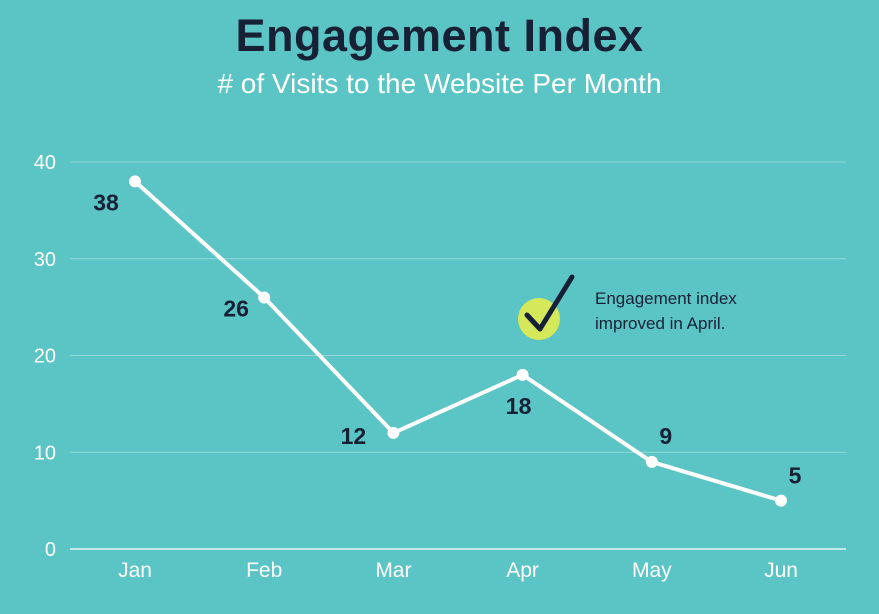 The width and height of the screenshot is (879, 614). Describe the element at coordinates (50, 550) in the screenshot. I see `y-tick-label: 0` at that location.